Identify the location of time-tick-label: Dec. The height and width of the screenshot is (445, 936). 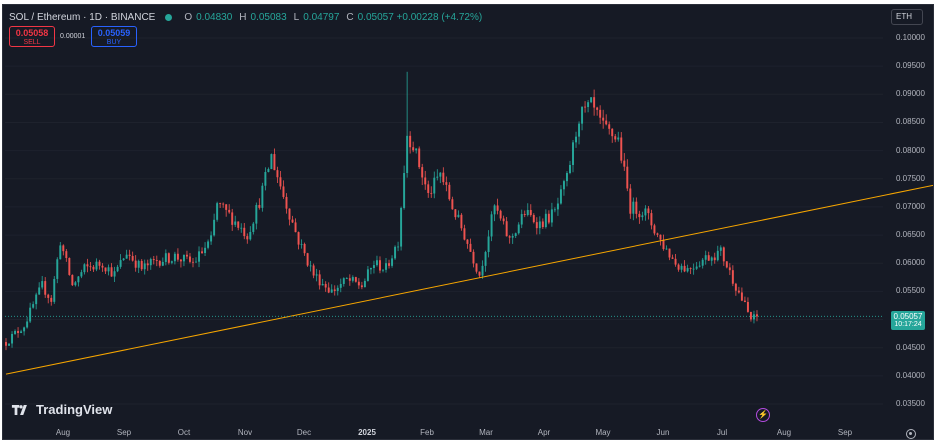
(304, 432).